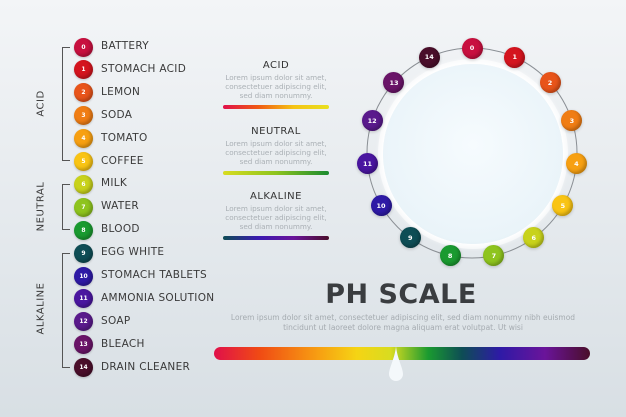 Image resolution: width=626 pixels, height=417 pixels. I want to click on alkaline-gradient-bar, so click(276, 238).